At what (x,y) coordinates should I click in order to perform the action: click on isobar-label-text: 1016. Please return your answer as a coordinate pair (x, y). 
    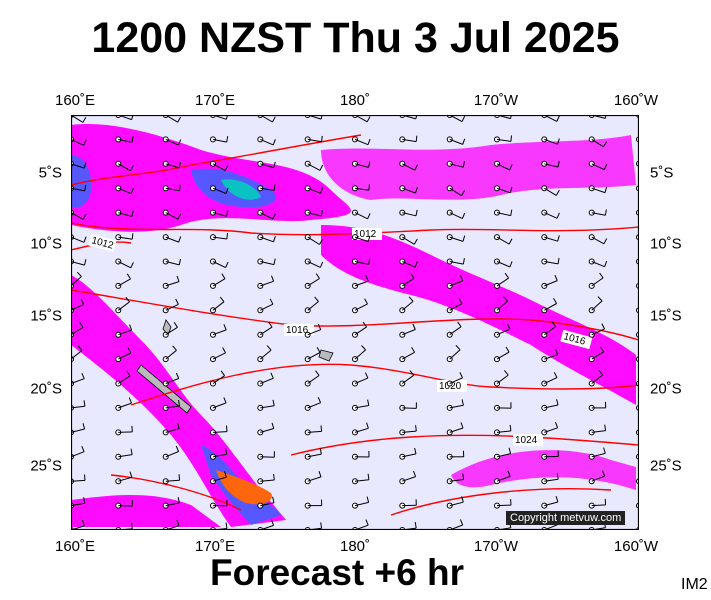
    Looking at the image, I should click on (297, 330).